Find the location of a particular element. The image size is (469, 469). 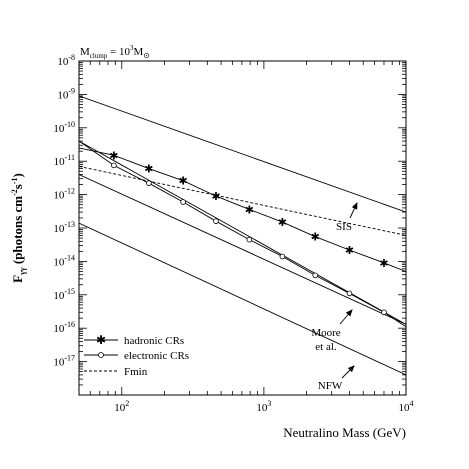

legend: ✱ hadronic CRs electronic CRs Fmin is located at coordinates (136, 355).